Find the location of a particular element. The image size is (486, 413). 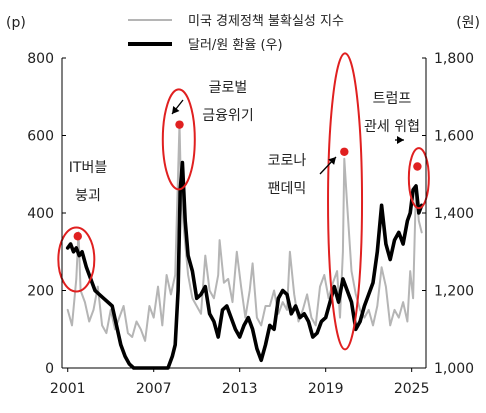

right-tick-label: 1,000 is located at coordinates (454, 369).